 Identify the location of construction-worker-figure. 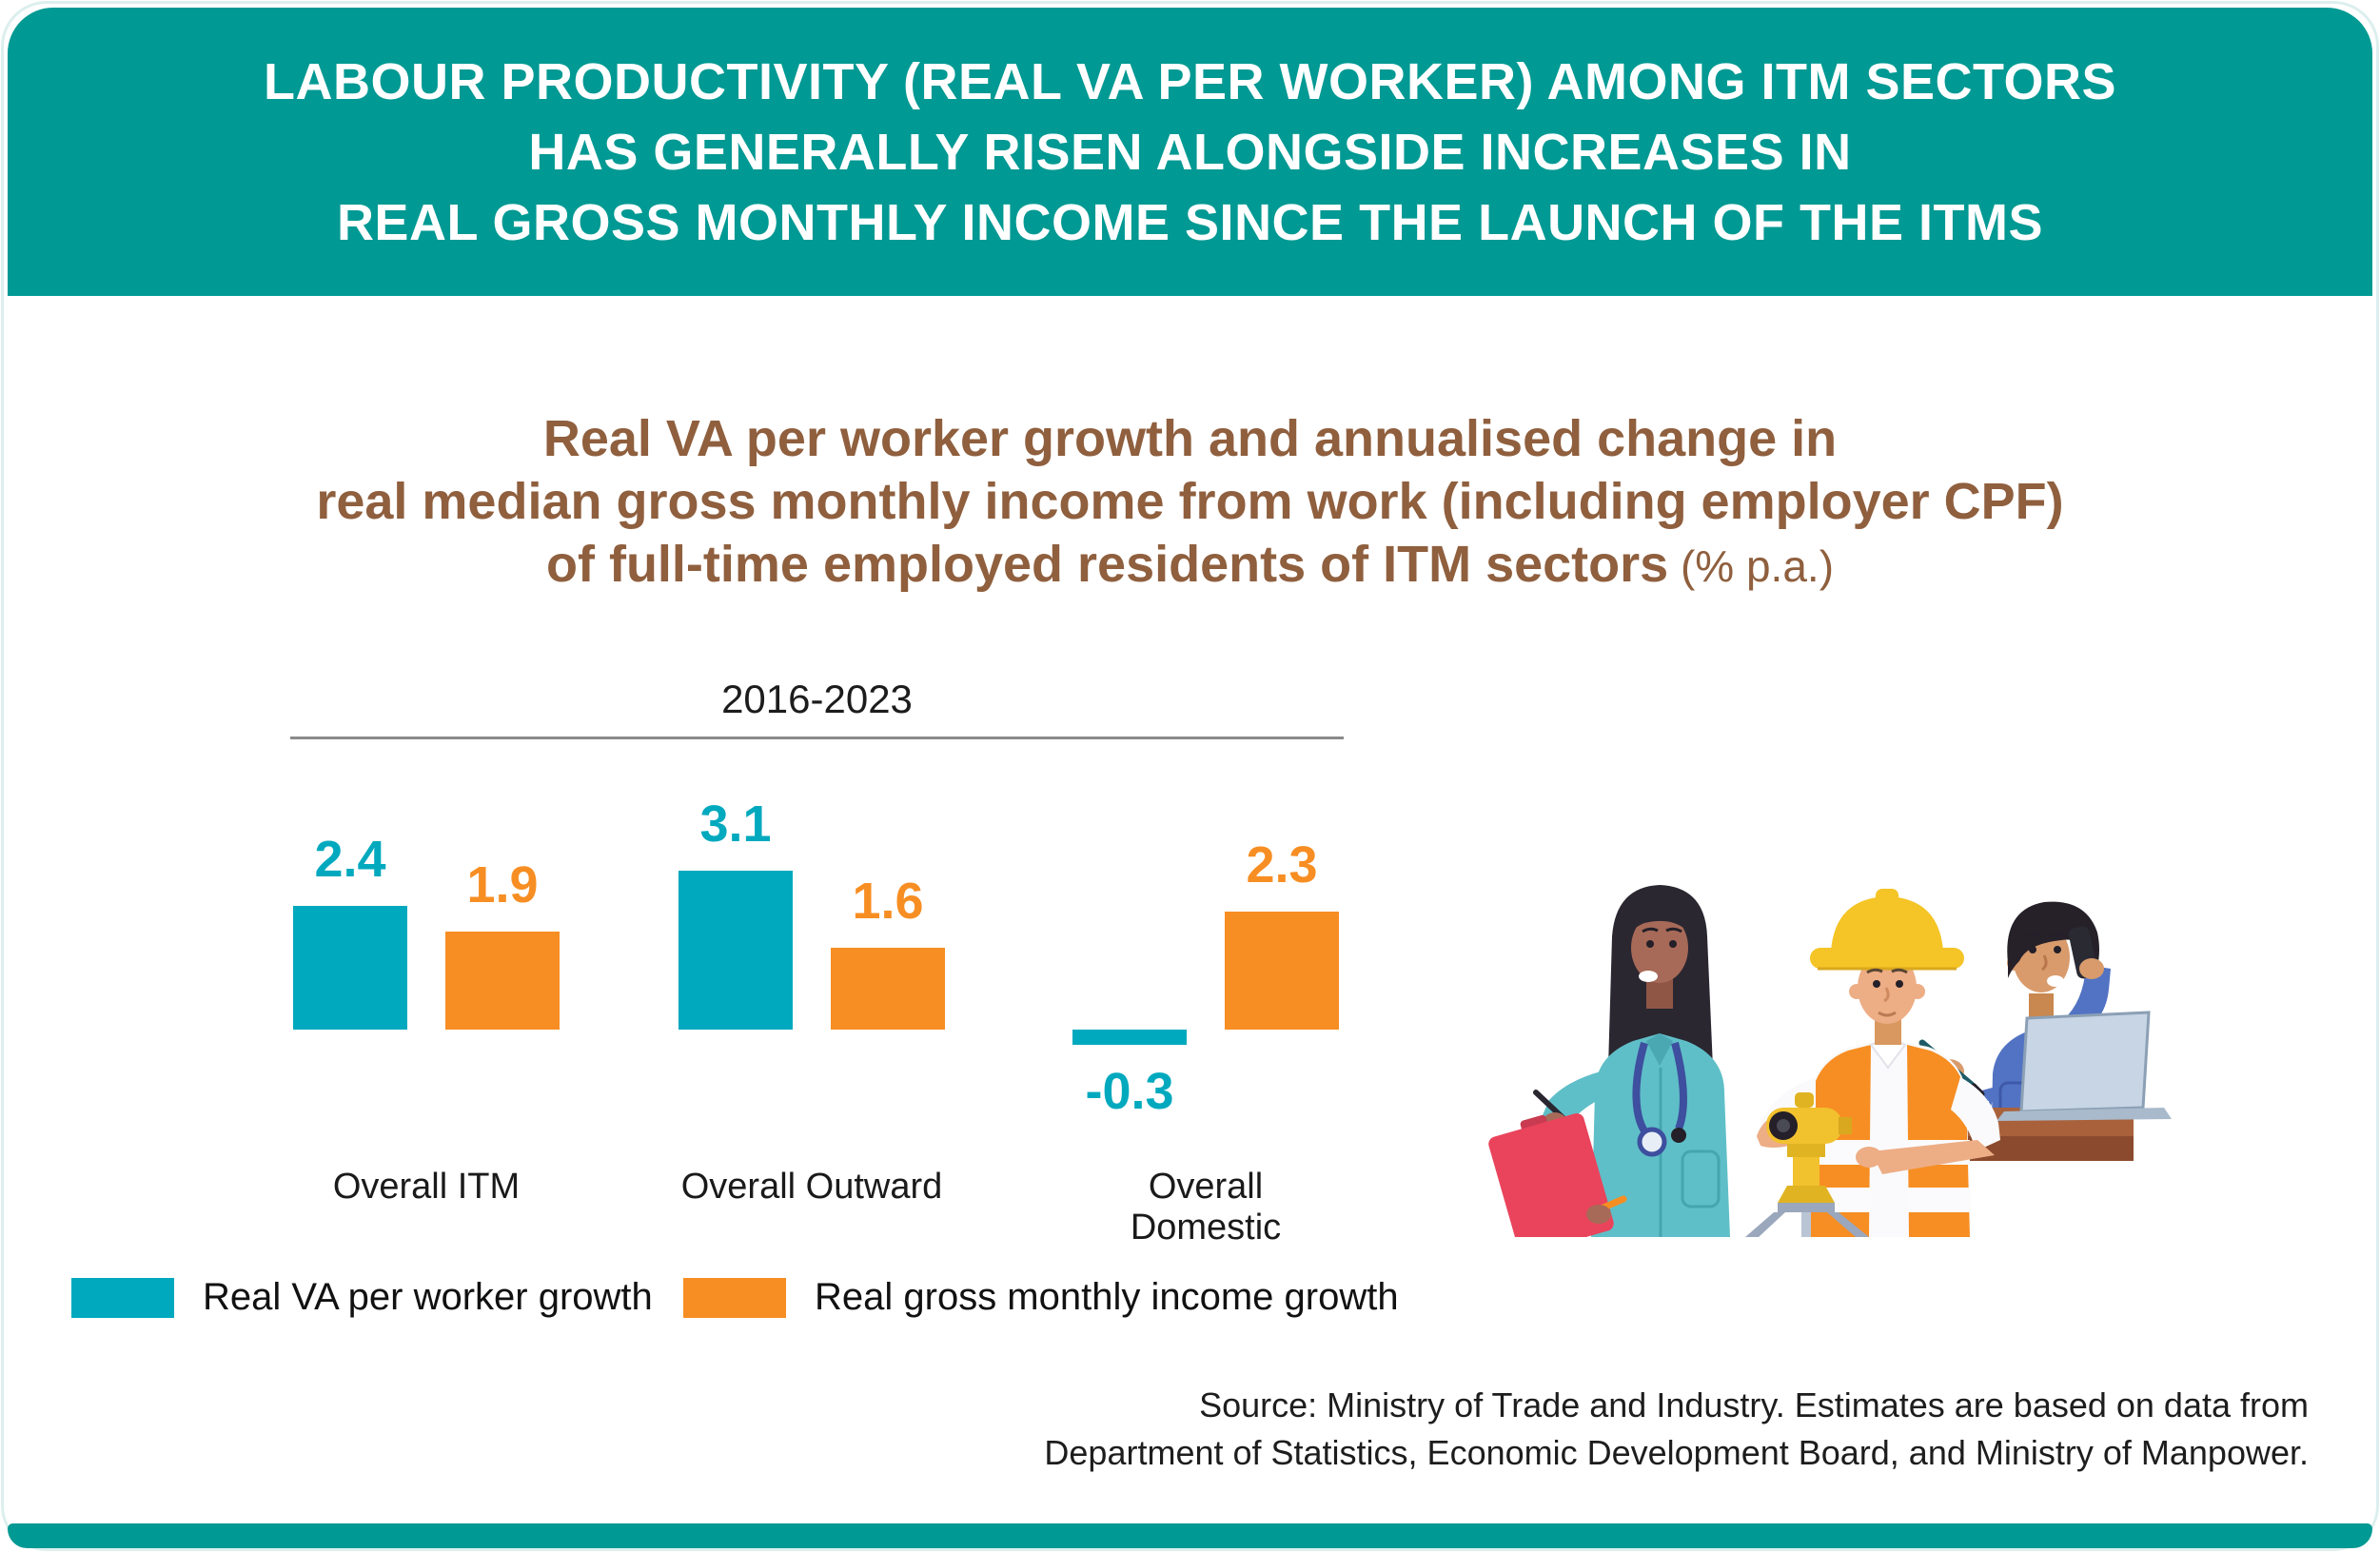
(1877, 1063).